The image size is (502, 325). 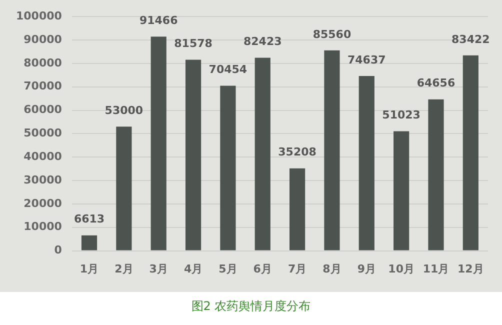 What do you see at coordinates (158, 20) in the screenshot?
I see `data-label: 91466` at bounding box center [158, 20].